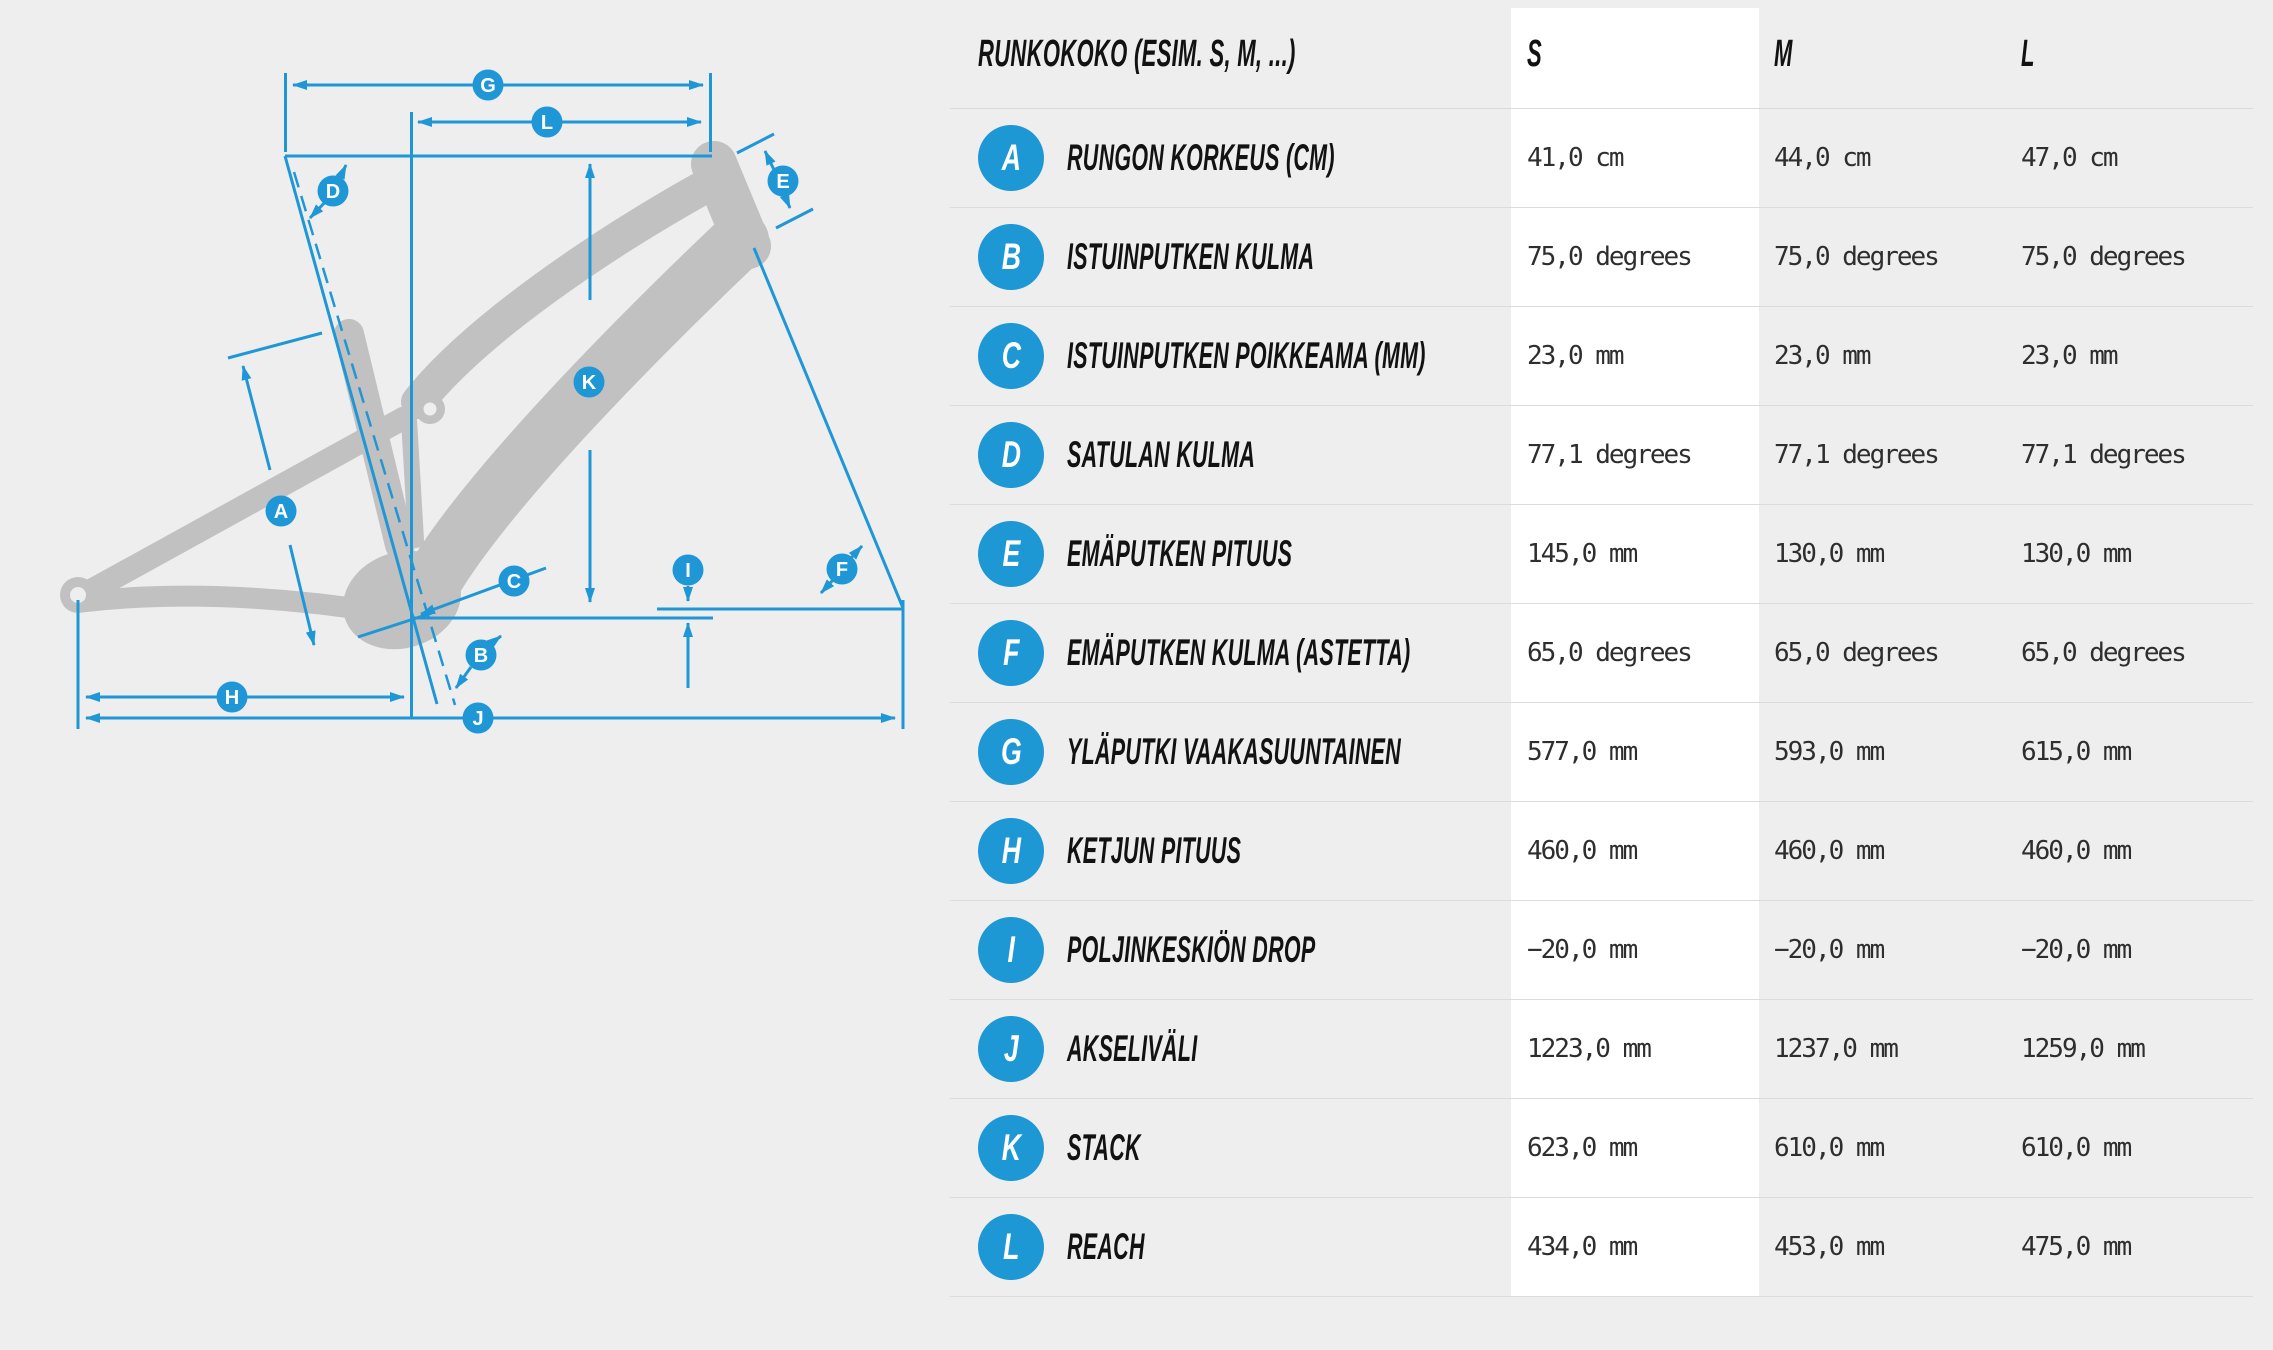 The image size is (2273, 1350). I want to click on letter-badge-label: G, so click(1011, 751).